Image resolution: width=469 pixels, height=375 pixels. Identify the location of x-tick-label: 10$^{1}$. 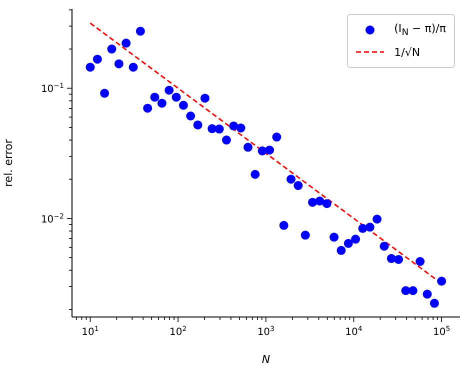
(90, 331).